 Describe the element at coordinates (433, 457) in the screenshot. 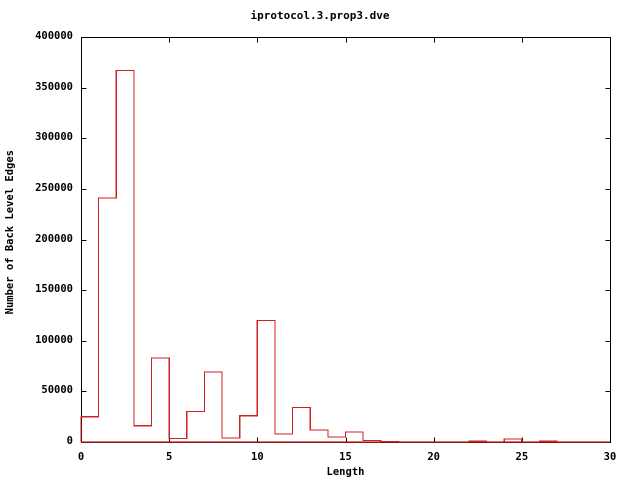

I see `x-tick-label: 20` at that location.